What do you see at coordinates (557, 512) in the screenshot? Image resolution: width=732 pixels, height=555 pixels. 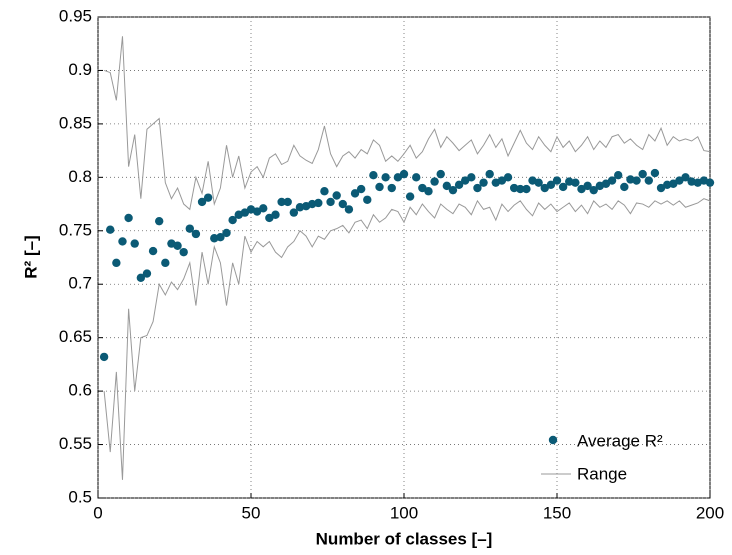 I see `x-tick-label: 150` at bounding box center [557, 512].